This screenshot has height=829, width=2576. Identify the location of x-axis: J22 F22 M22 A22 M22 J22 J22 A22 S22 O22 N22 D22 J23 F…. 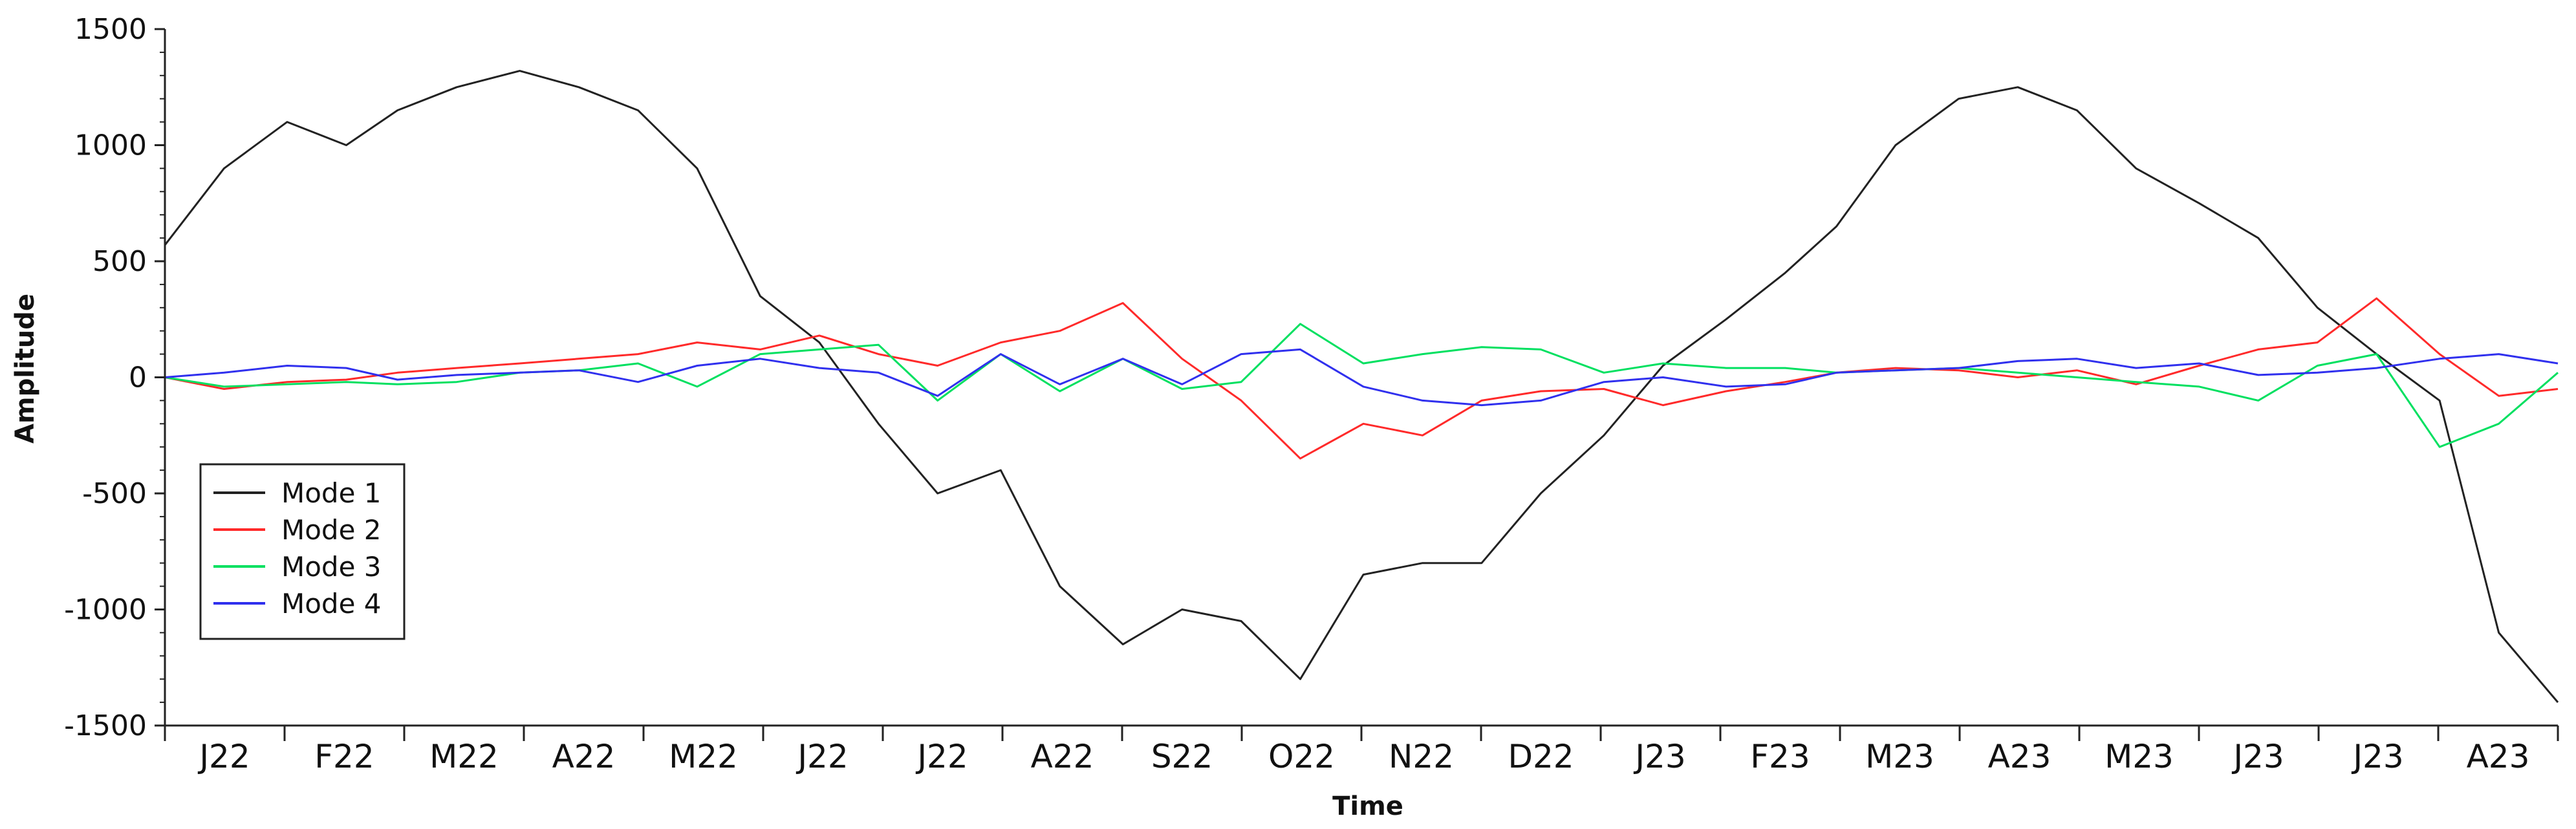
(1361, 749).